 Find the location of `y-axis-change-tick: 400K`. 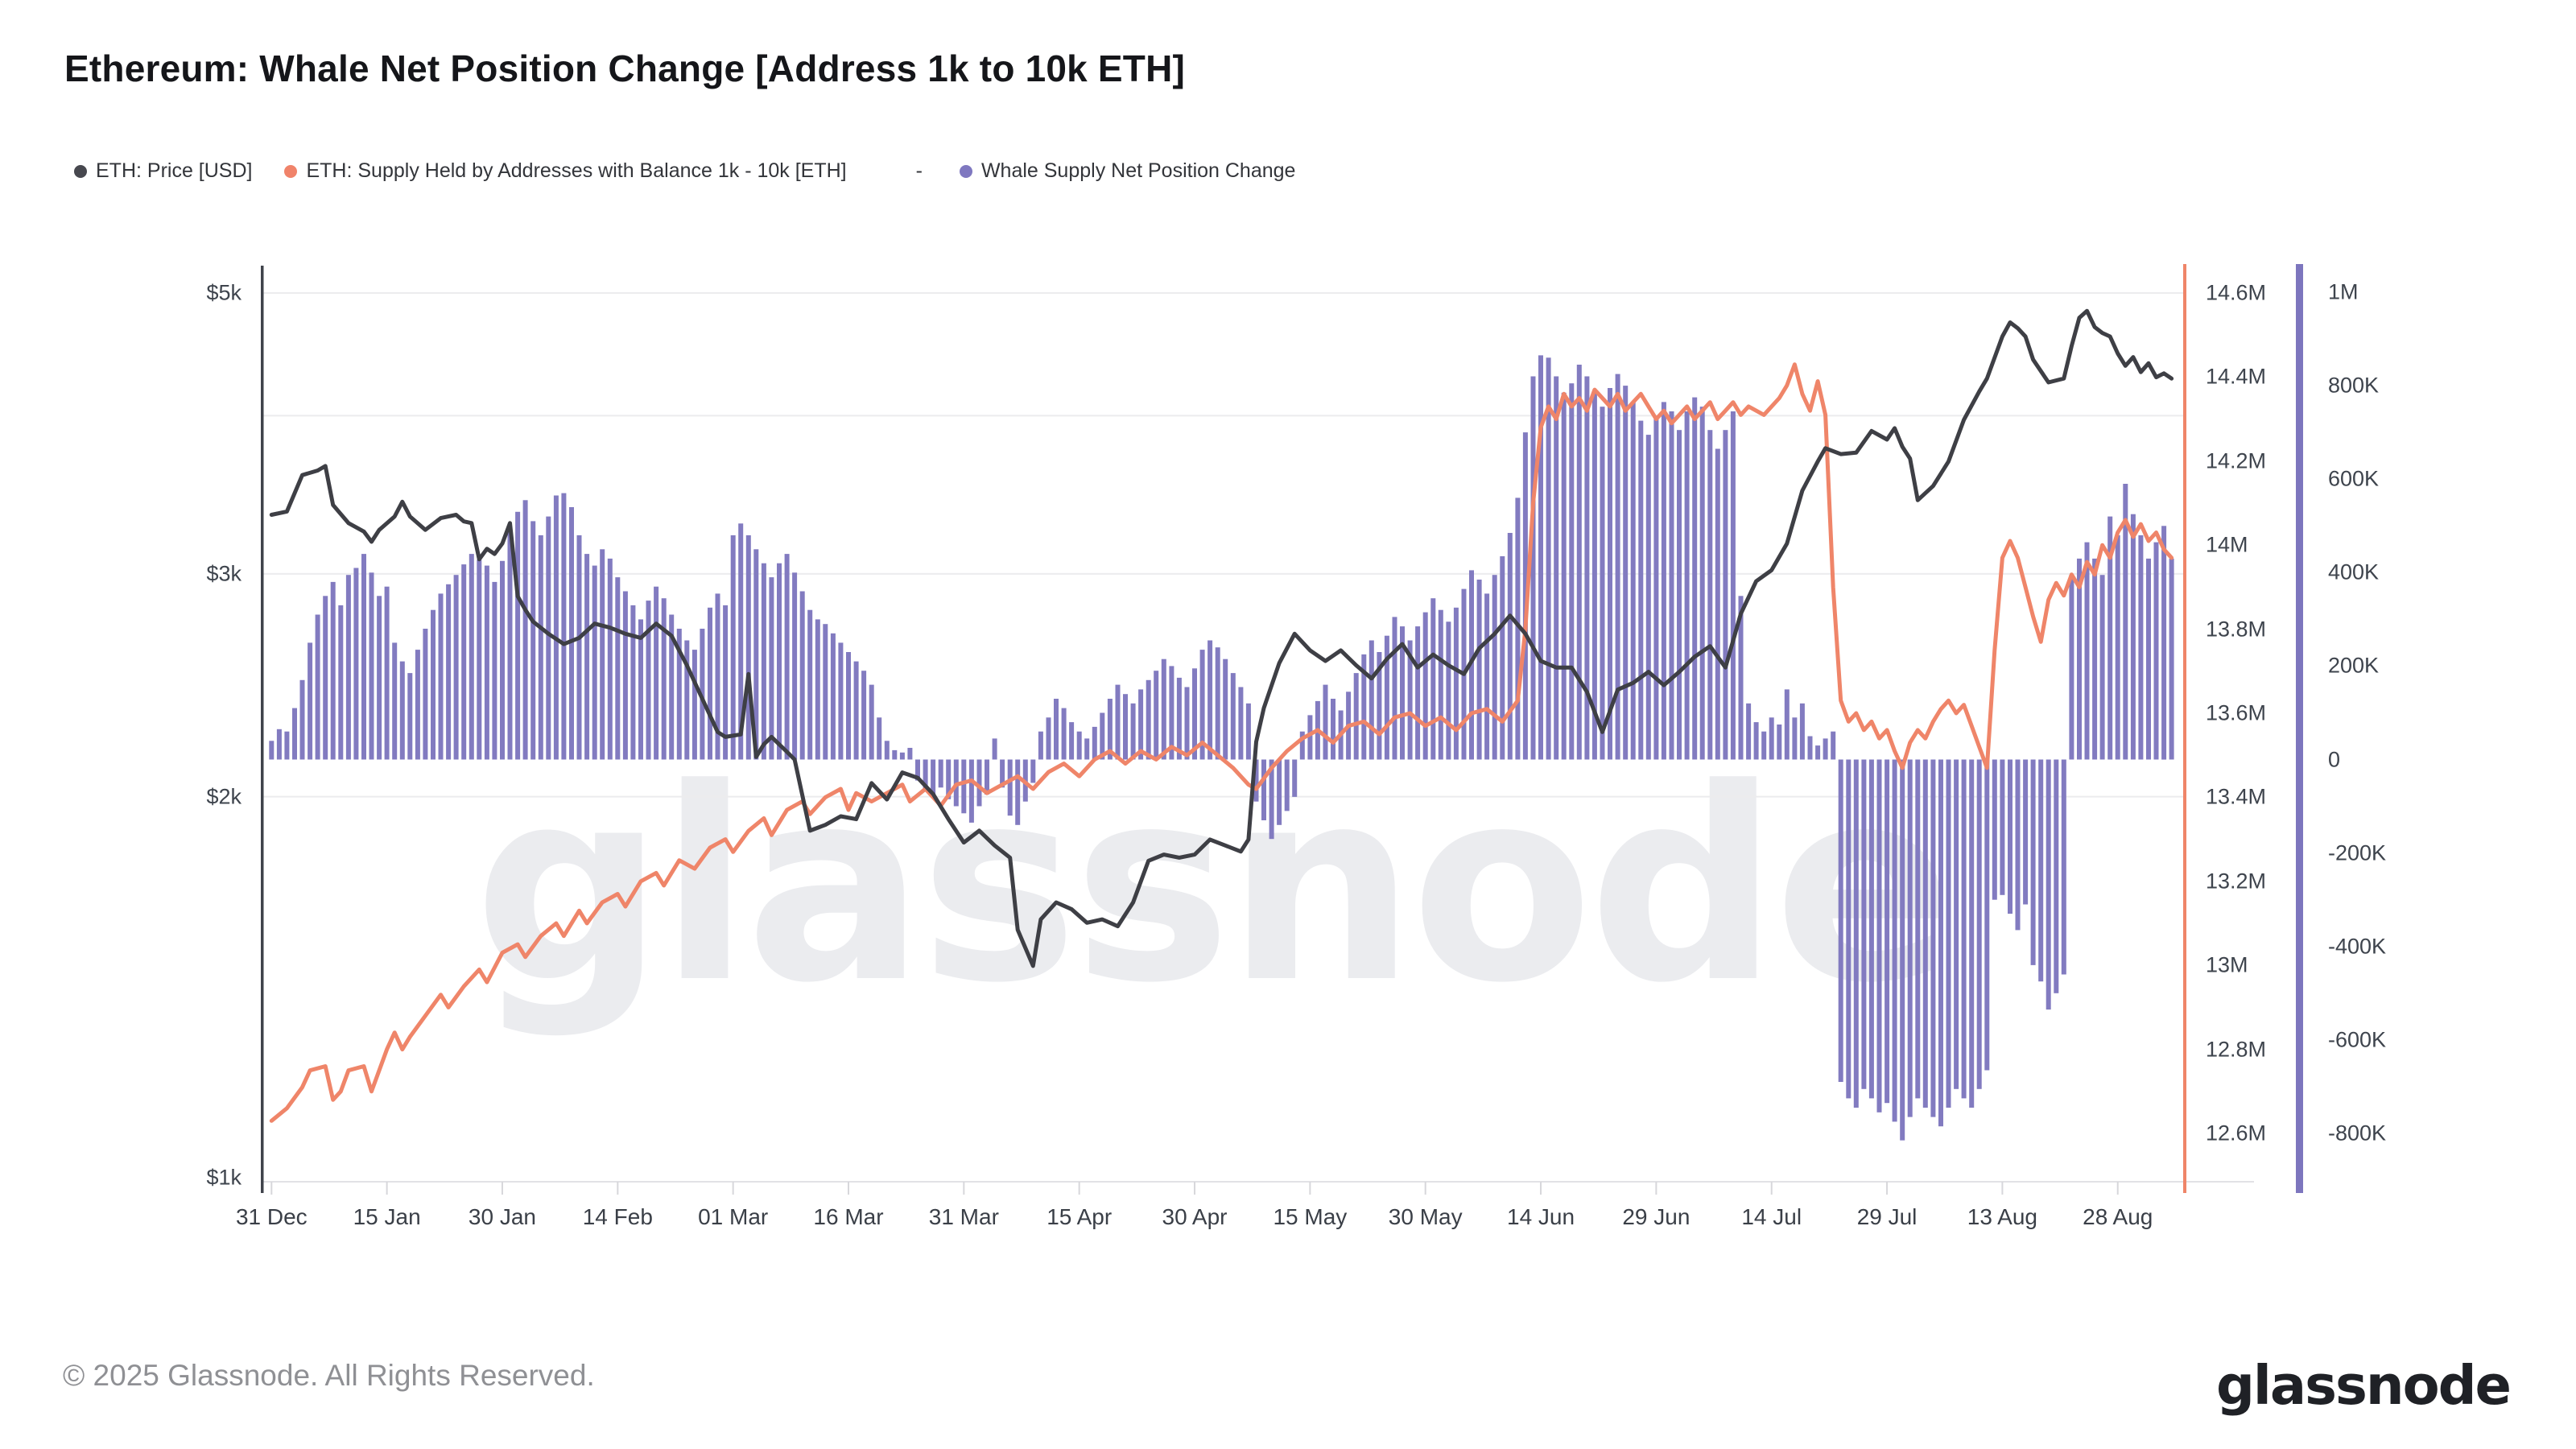

y-axis-change-tick: 400K is located at coordinates (2354, 571).